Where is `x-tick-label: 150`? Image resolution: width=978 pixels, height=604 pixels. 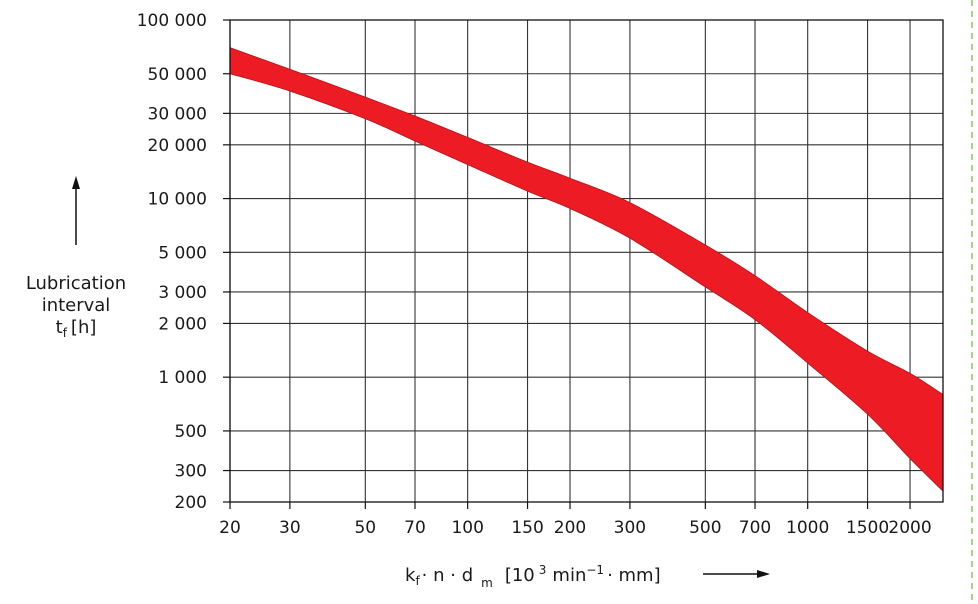 x-tick-label: 150 is located at coordinates (527, 528).